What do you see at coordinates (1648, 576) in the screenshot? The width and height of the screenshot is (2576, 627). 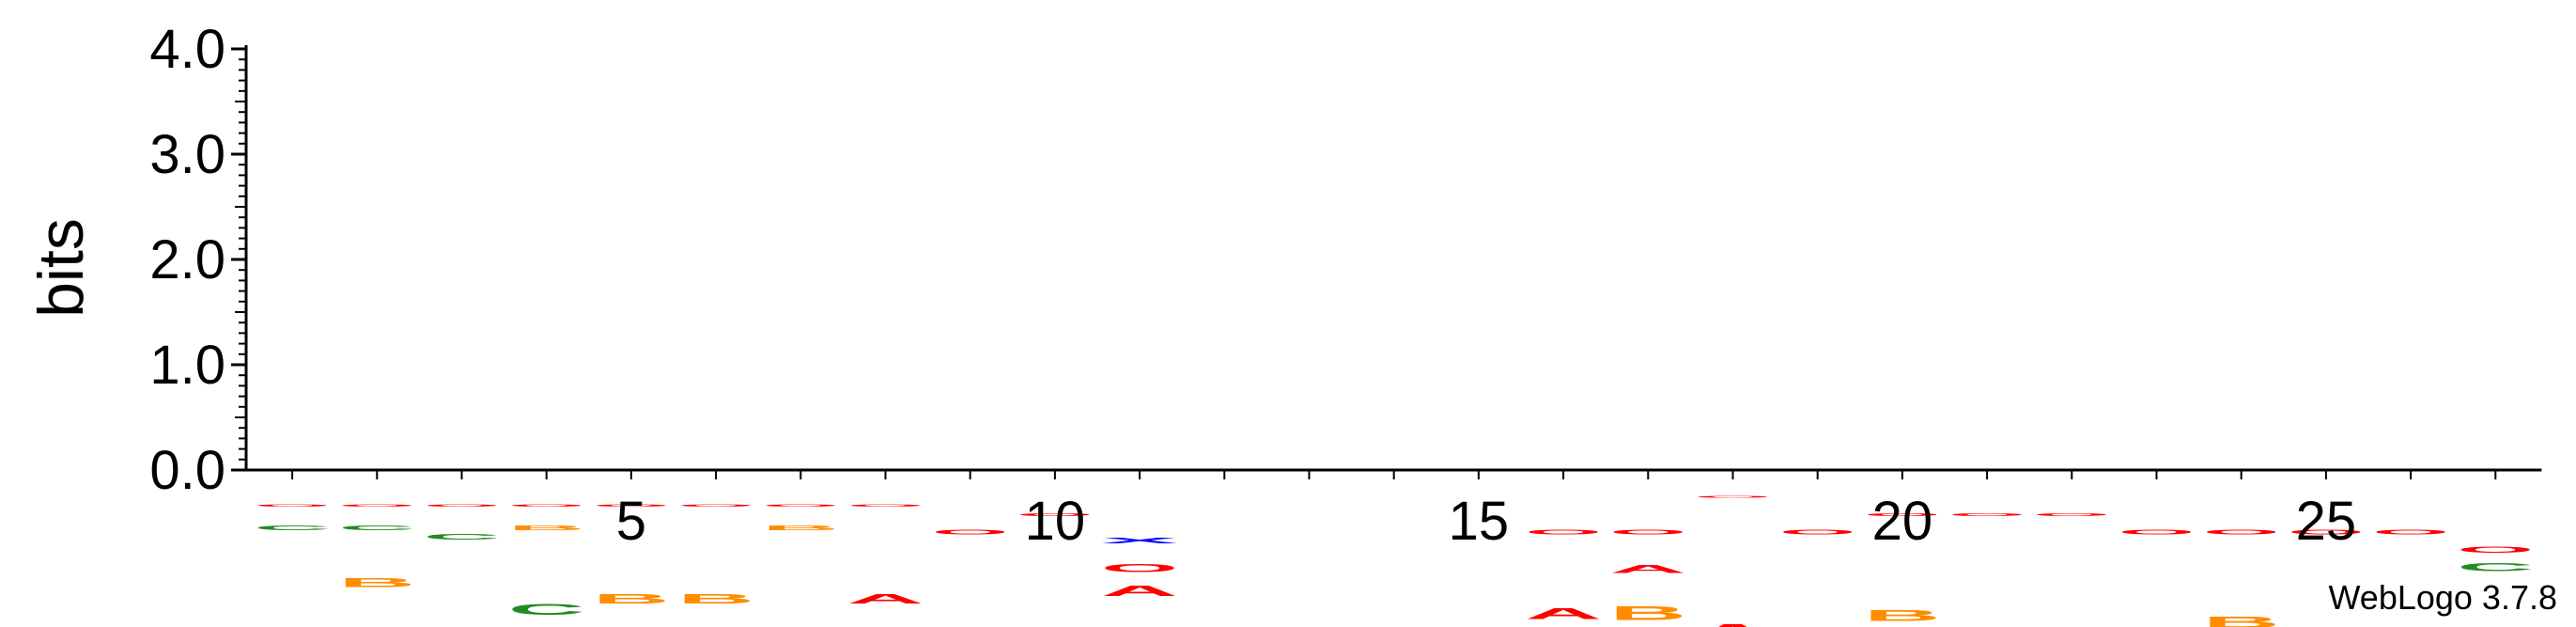 I see `logo-column-17: OAXBZ` at bounding box center [1648, 576].